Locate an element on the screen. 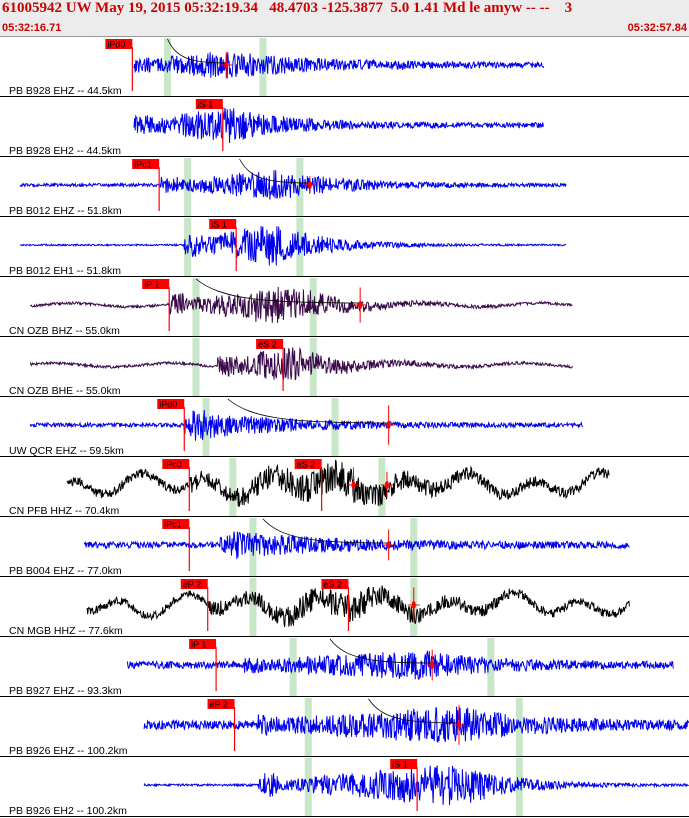 Image resolution: width=689 pixels, height=818 pixels. channel-label: CN MGB HHZ -- 77.6km is located at coordinates (66, 631).